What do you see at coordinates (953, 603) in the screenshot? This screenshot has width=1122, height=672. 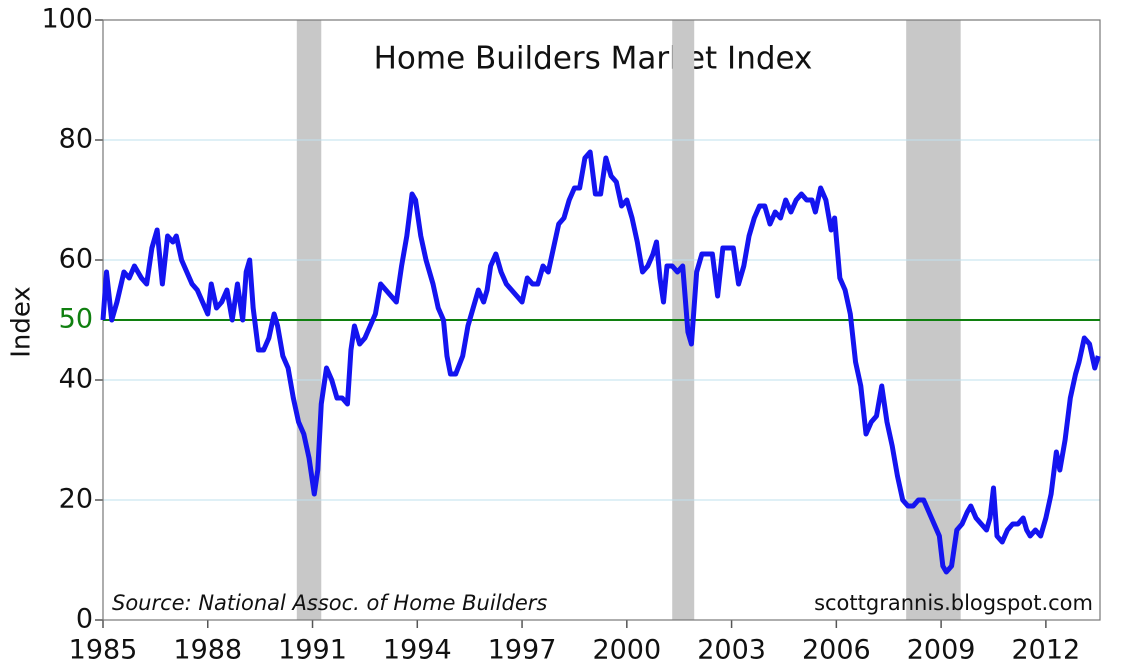 I see `watermark: scottgrannis.blogspot.com` at bounding box center [953, 603].